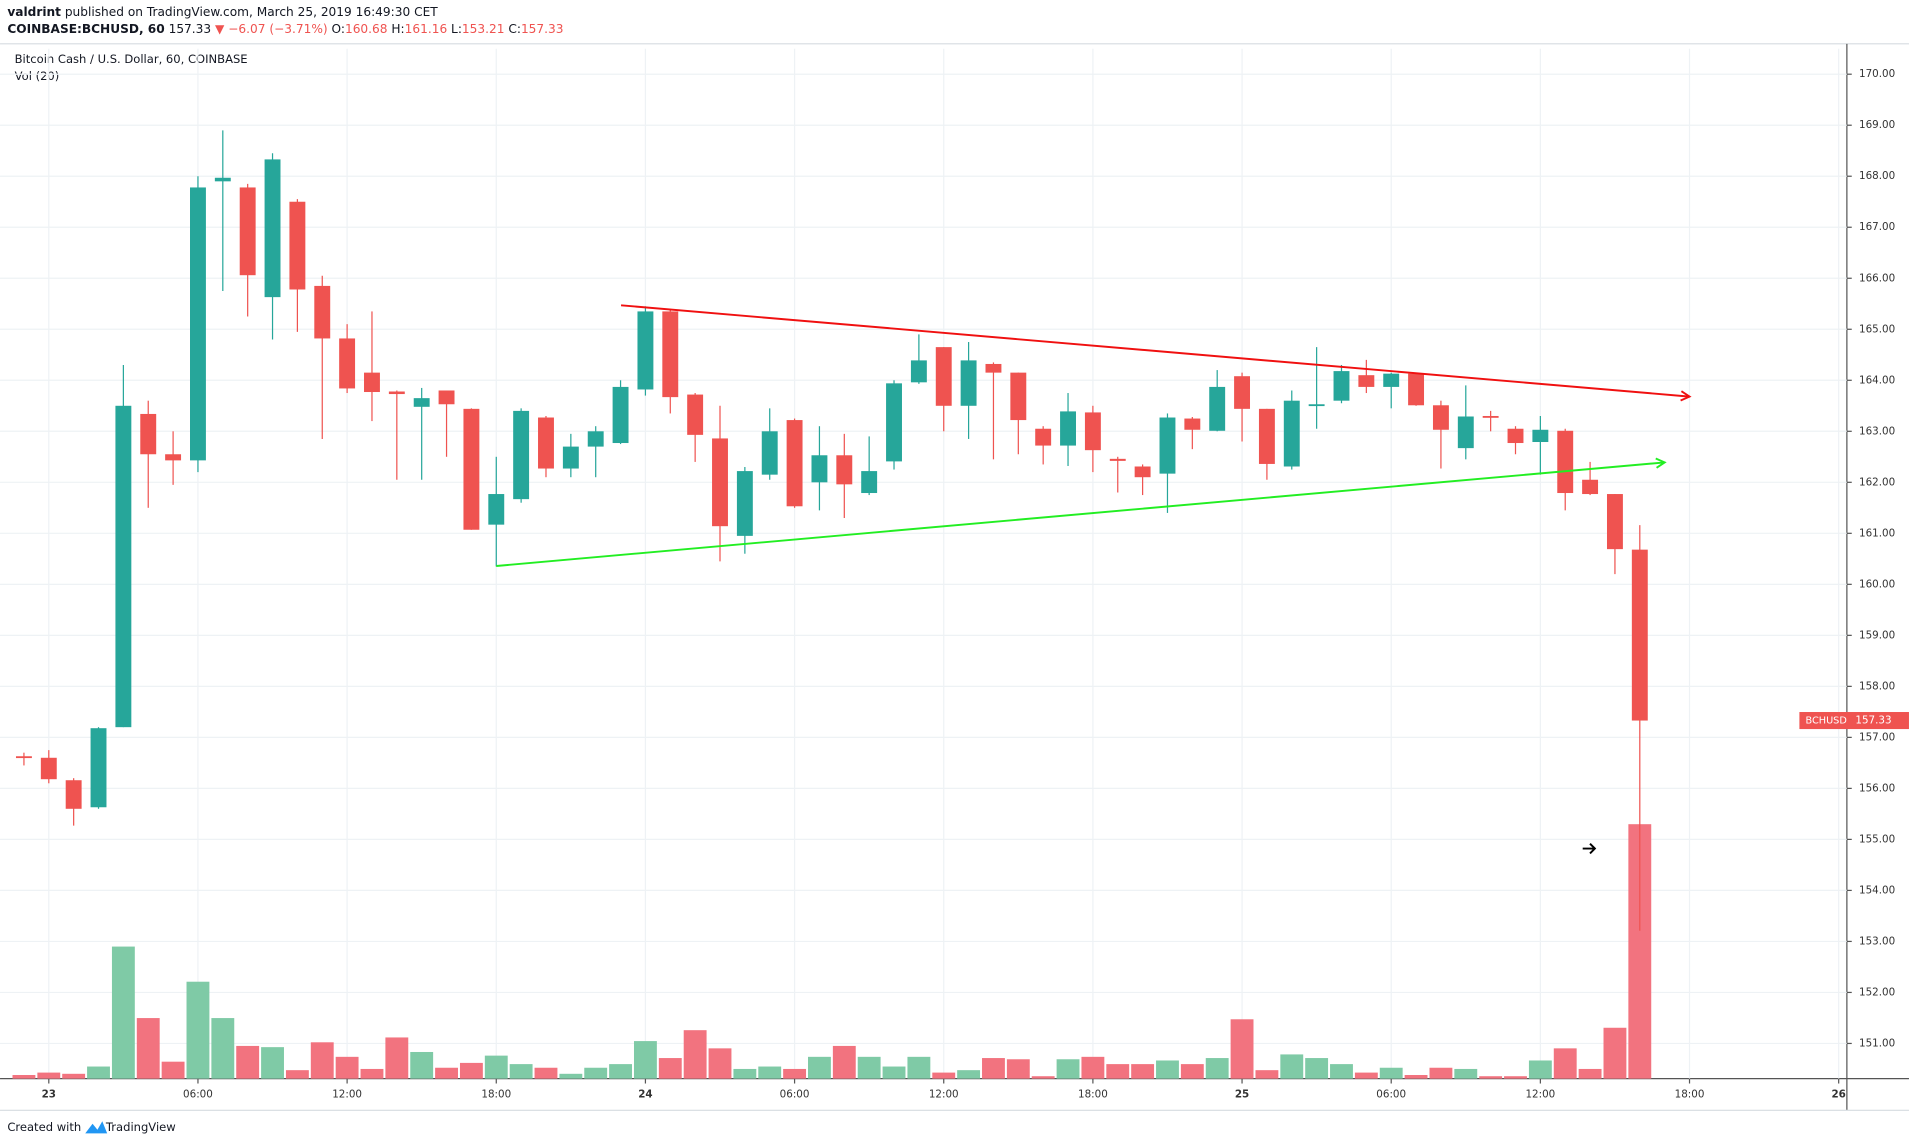 This screenshot has width=1909, height=1145. I want to click on y-tick-label: 160.00, so click(1877, 584).